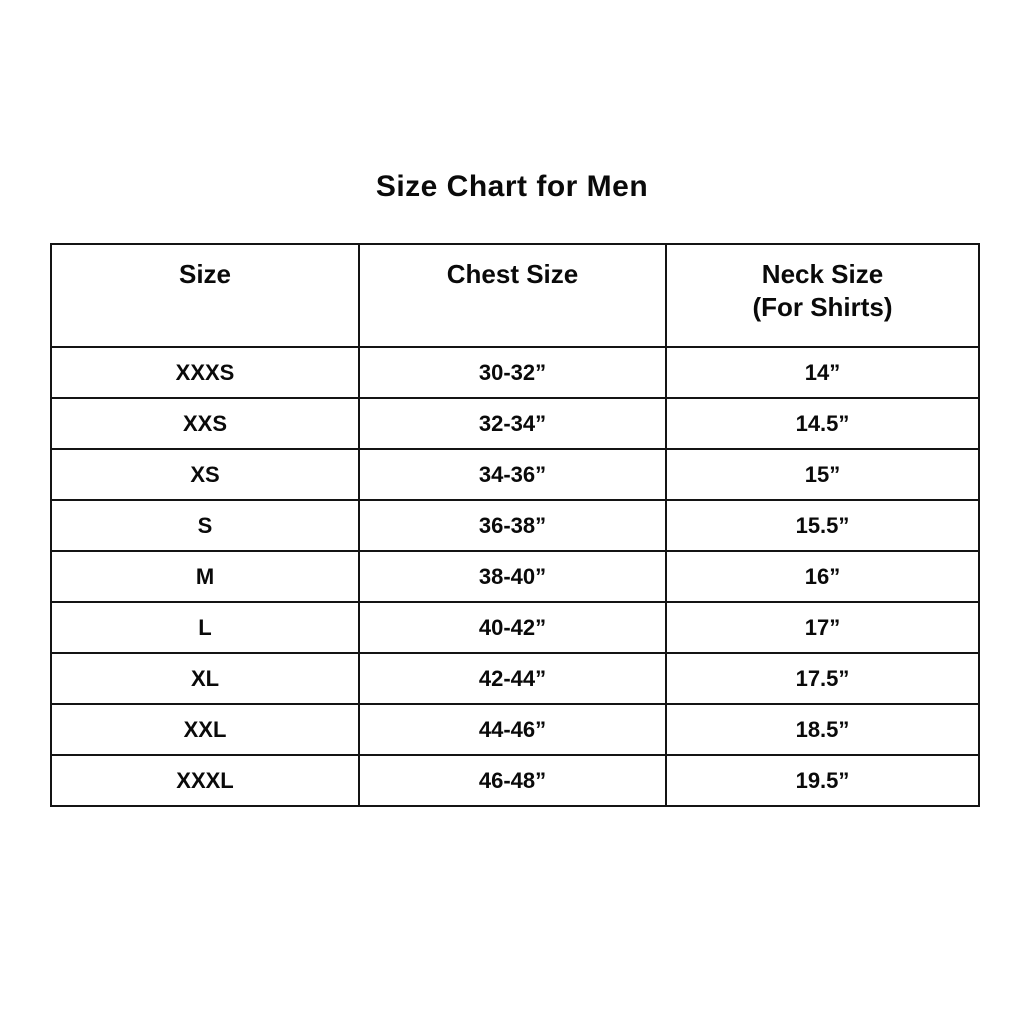  I want to click on size-cell: XS, so click(205, 474).